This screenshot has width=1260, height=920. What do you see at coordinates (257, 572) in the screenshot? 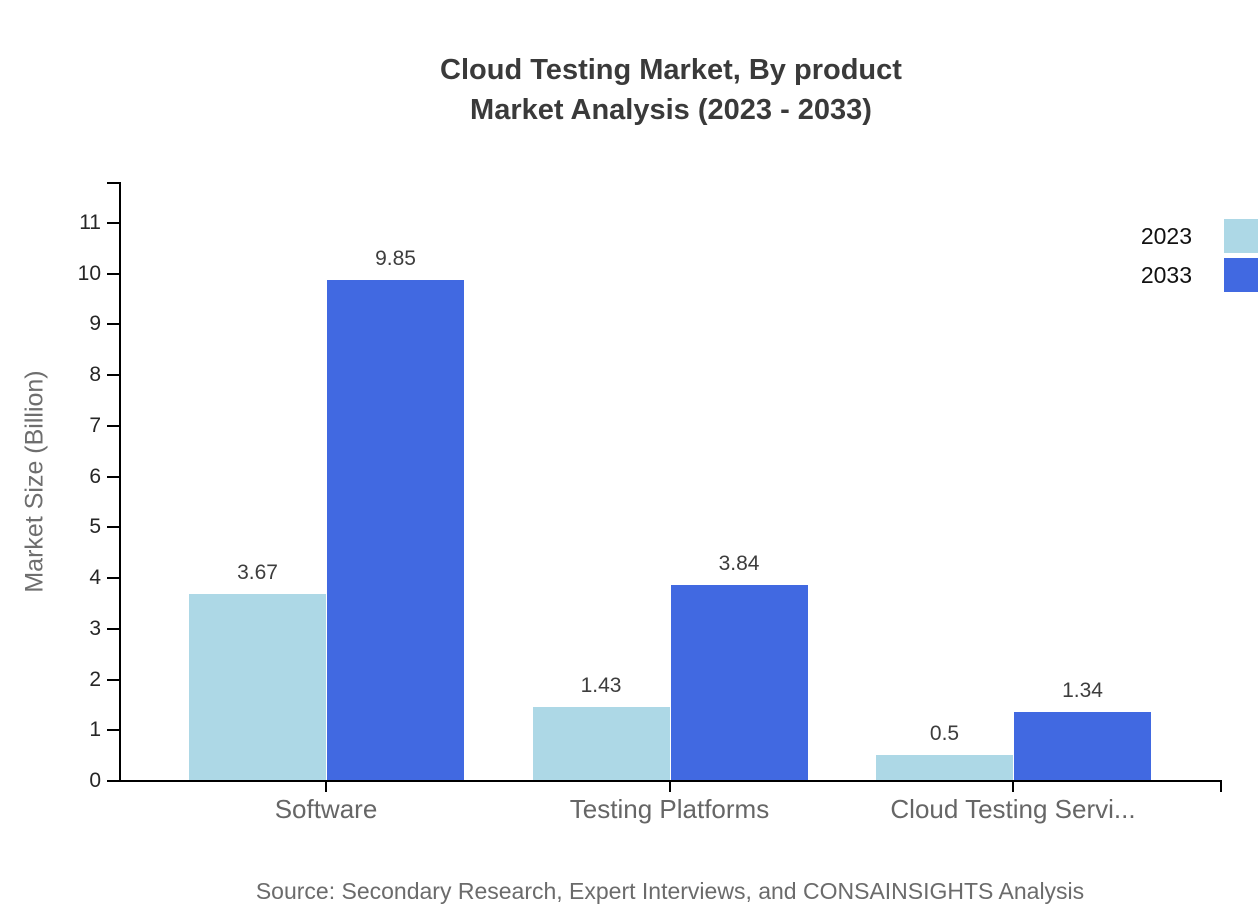
I see `bar-value-label: 3.67` at bounding box center [257, 572].